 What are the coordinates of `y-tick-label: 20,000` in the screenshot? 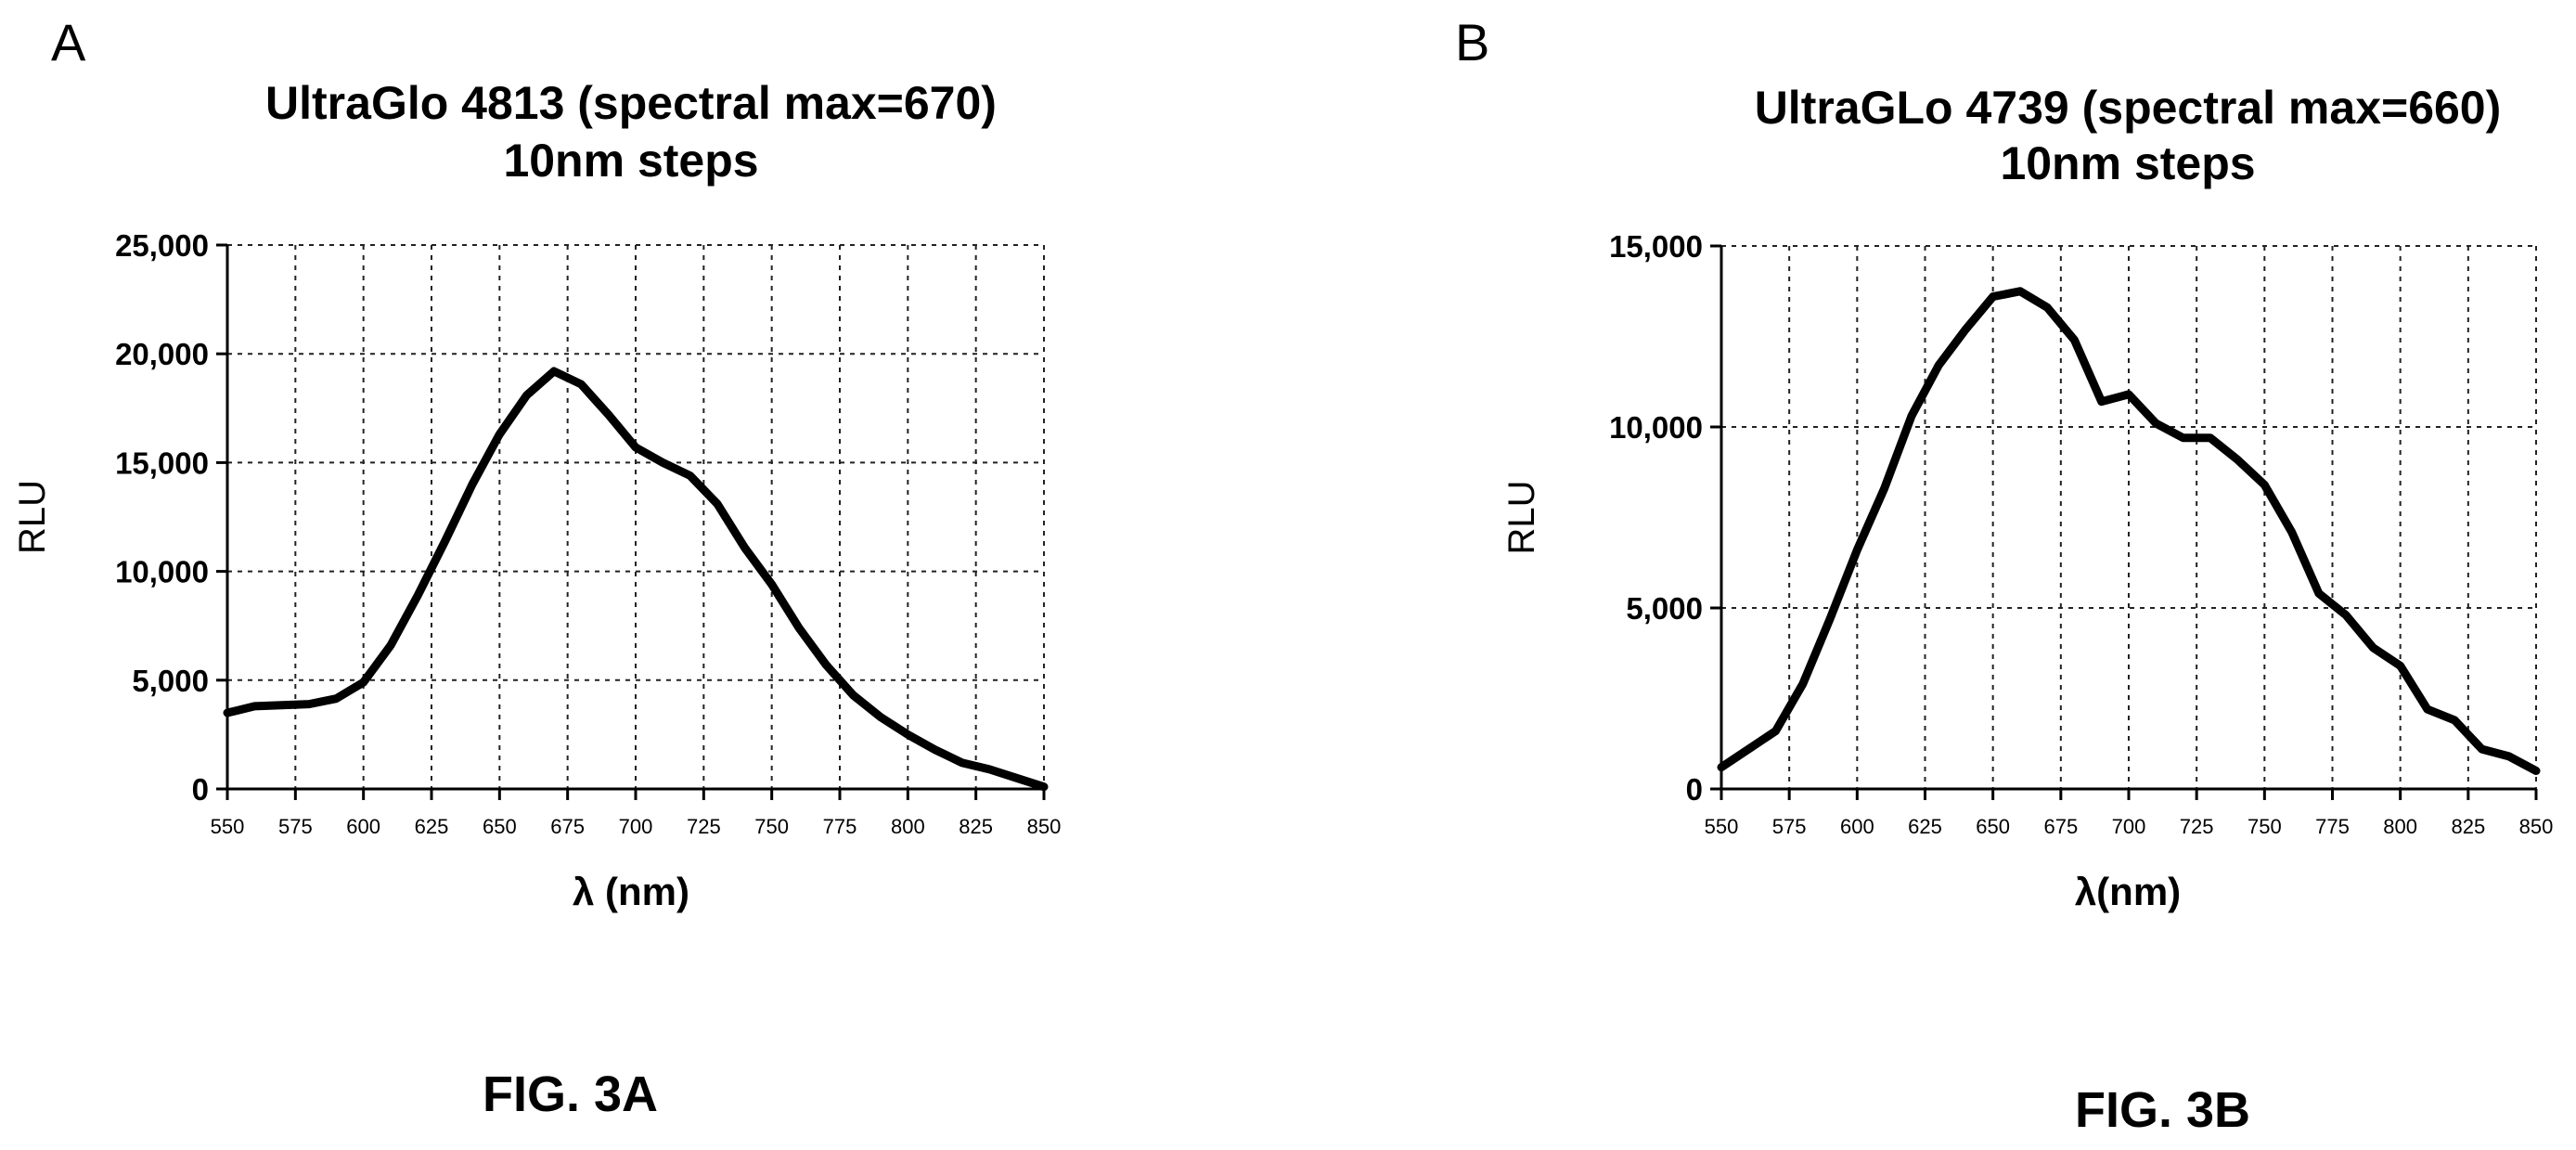 It's located at (162, 354).